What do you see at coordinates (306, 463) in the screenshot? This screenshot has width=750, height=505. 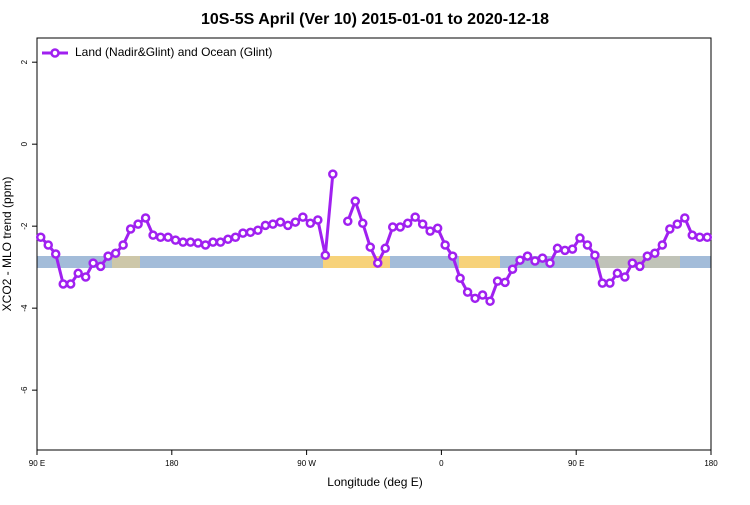 I see `x-tick-label: 90 W` at bounding box center [306, 463].